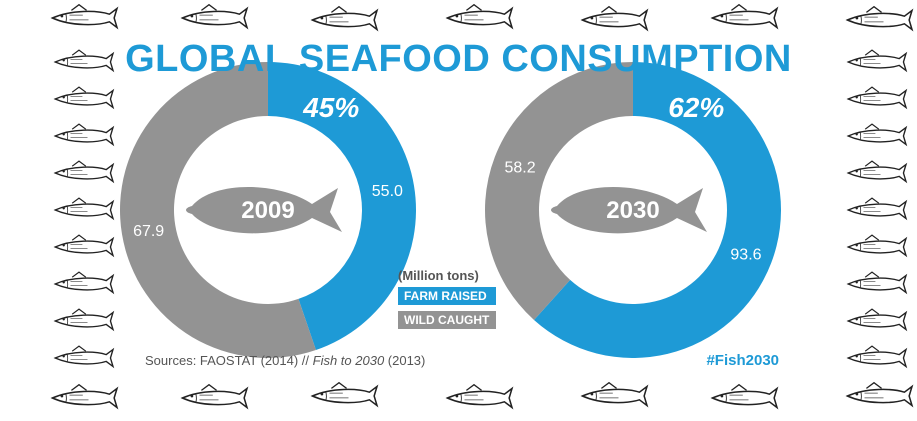 The width and height of the screenshot is (917, 421). I want to click on hashtag-label: #Fish2030, so click(742, 360).